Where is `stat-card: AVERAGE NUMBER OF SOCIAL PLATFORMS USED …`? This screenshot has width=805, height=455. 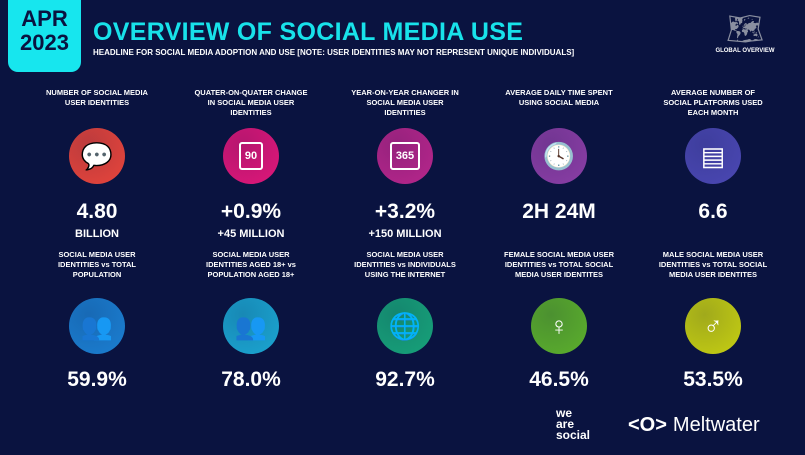 stat-card: AVERAGE NUMBER OF SOCIAL PLATFORMS USED … is located at coordinates (713, 168).